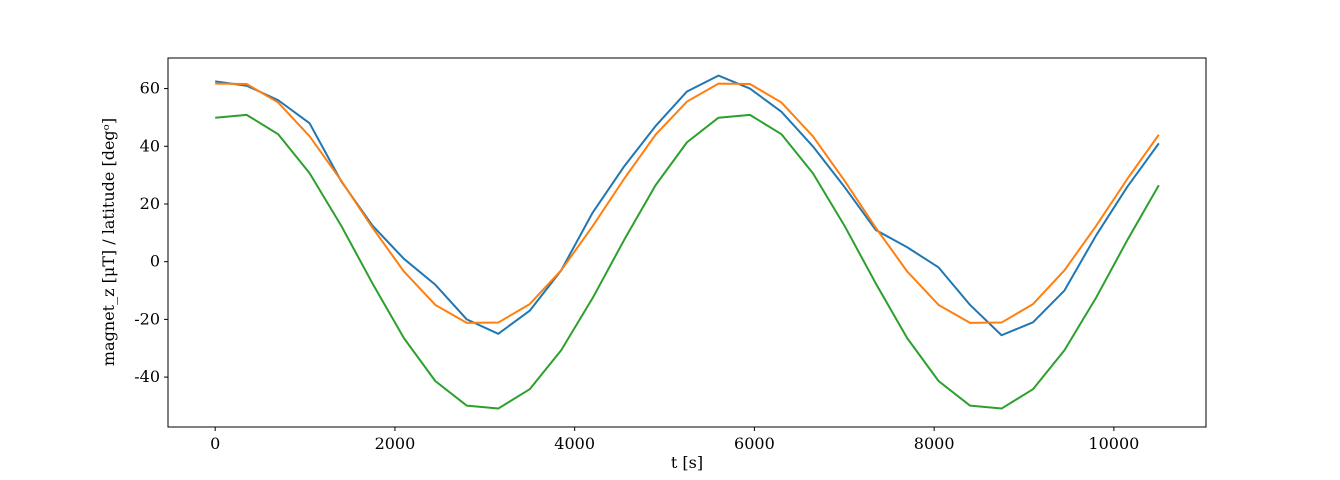  Describe the element at coordinates (150, 88) in the screenshot. I see `y-tick-label: 60` at that location.